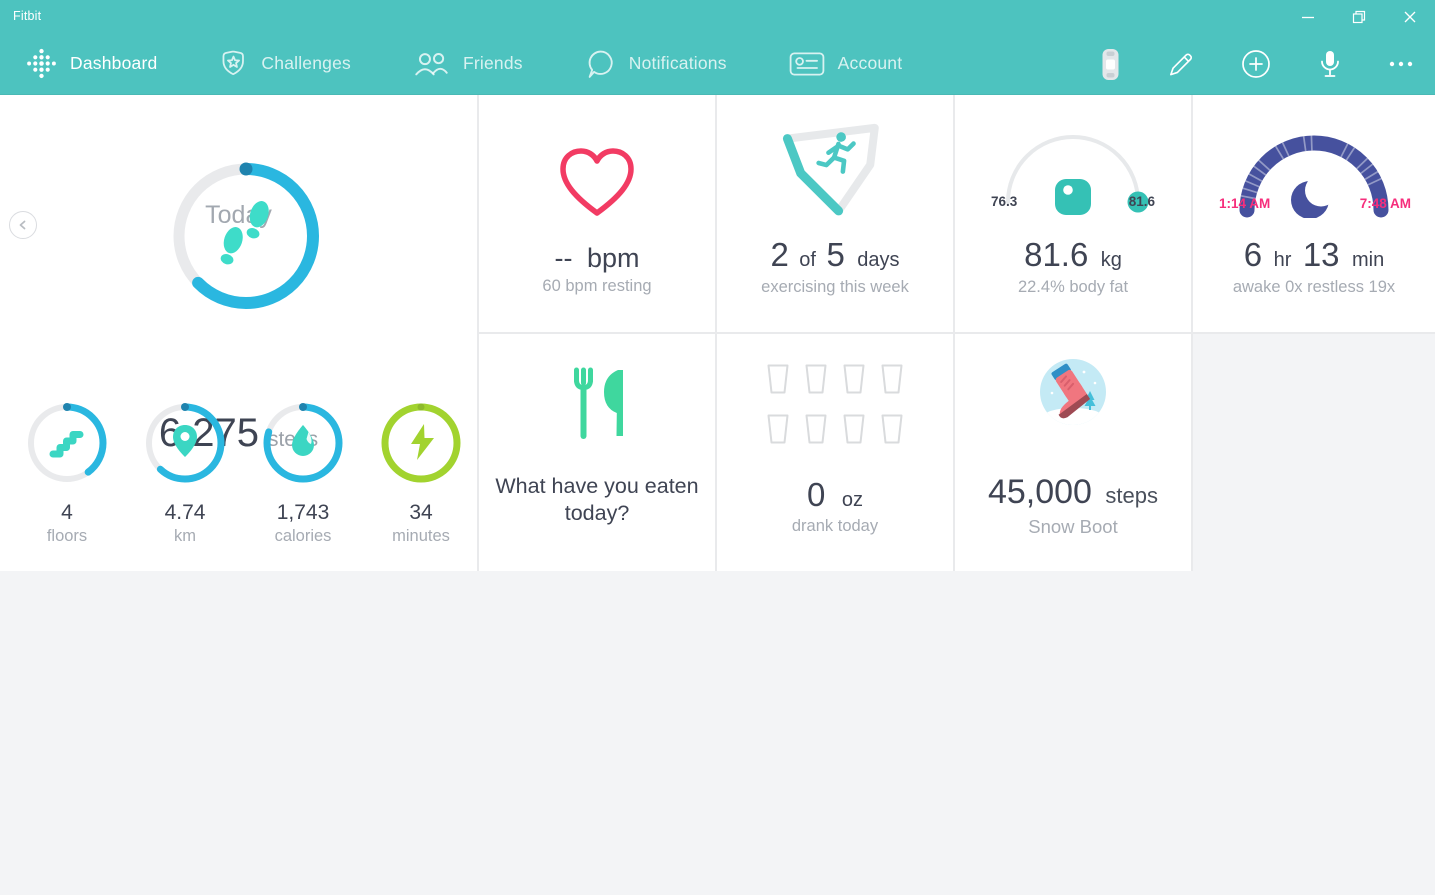 This screenshot has height=895, width=1435. What do you see at coordinates (1311, 167) in the screenshot?
I see `sleep-restless-ticks` at bounding box center [1311, 167].